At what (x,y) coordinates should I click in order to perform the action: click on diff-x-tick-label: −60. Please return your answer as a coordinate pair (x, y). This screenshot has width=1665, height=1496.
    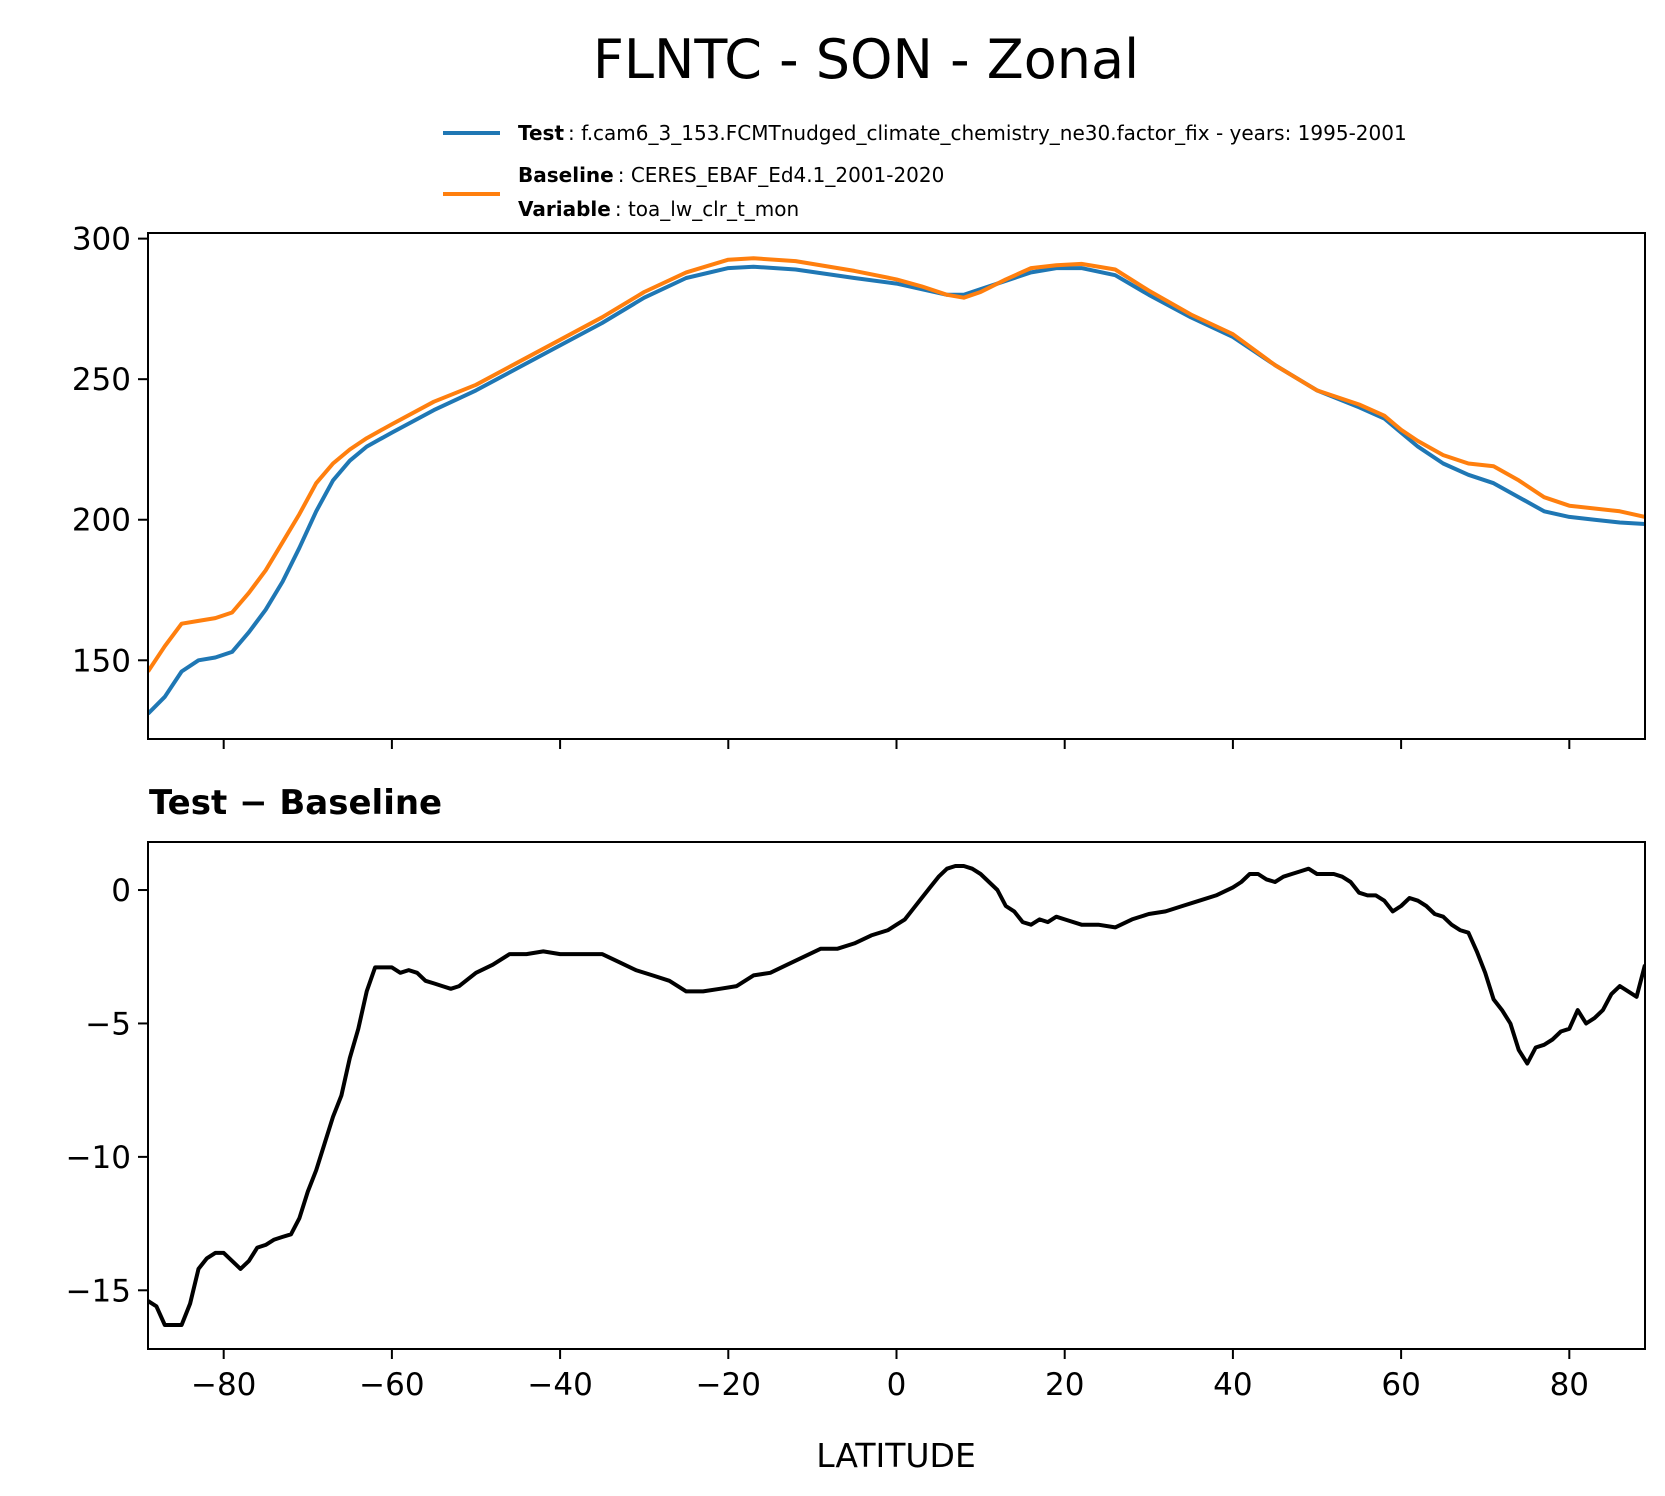
    Looking at the image, I should click on (391, 1385).